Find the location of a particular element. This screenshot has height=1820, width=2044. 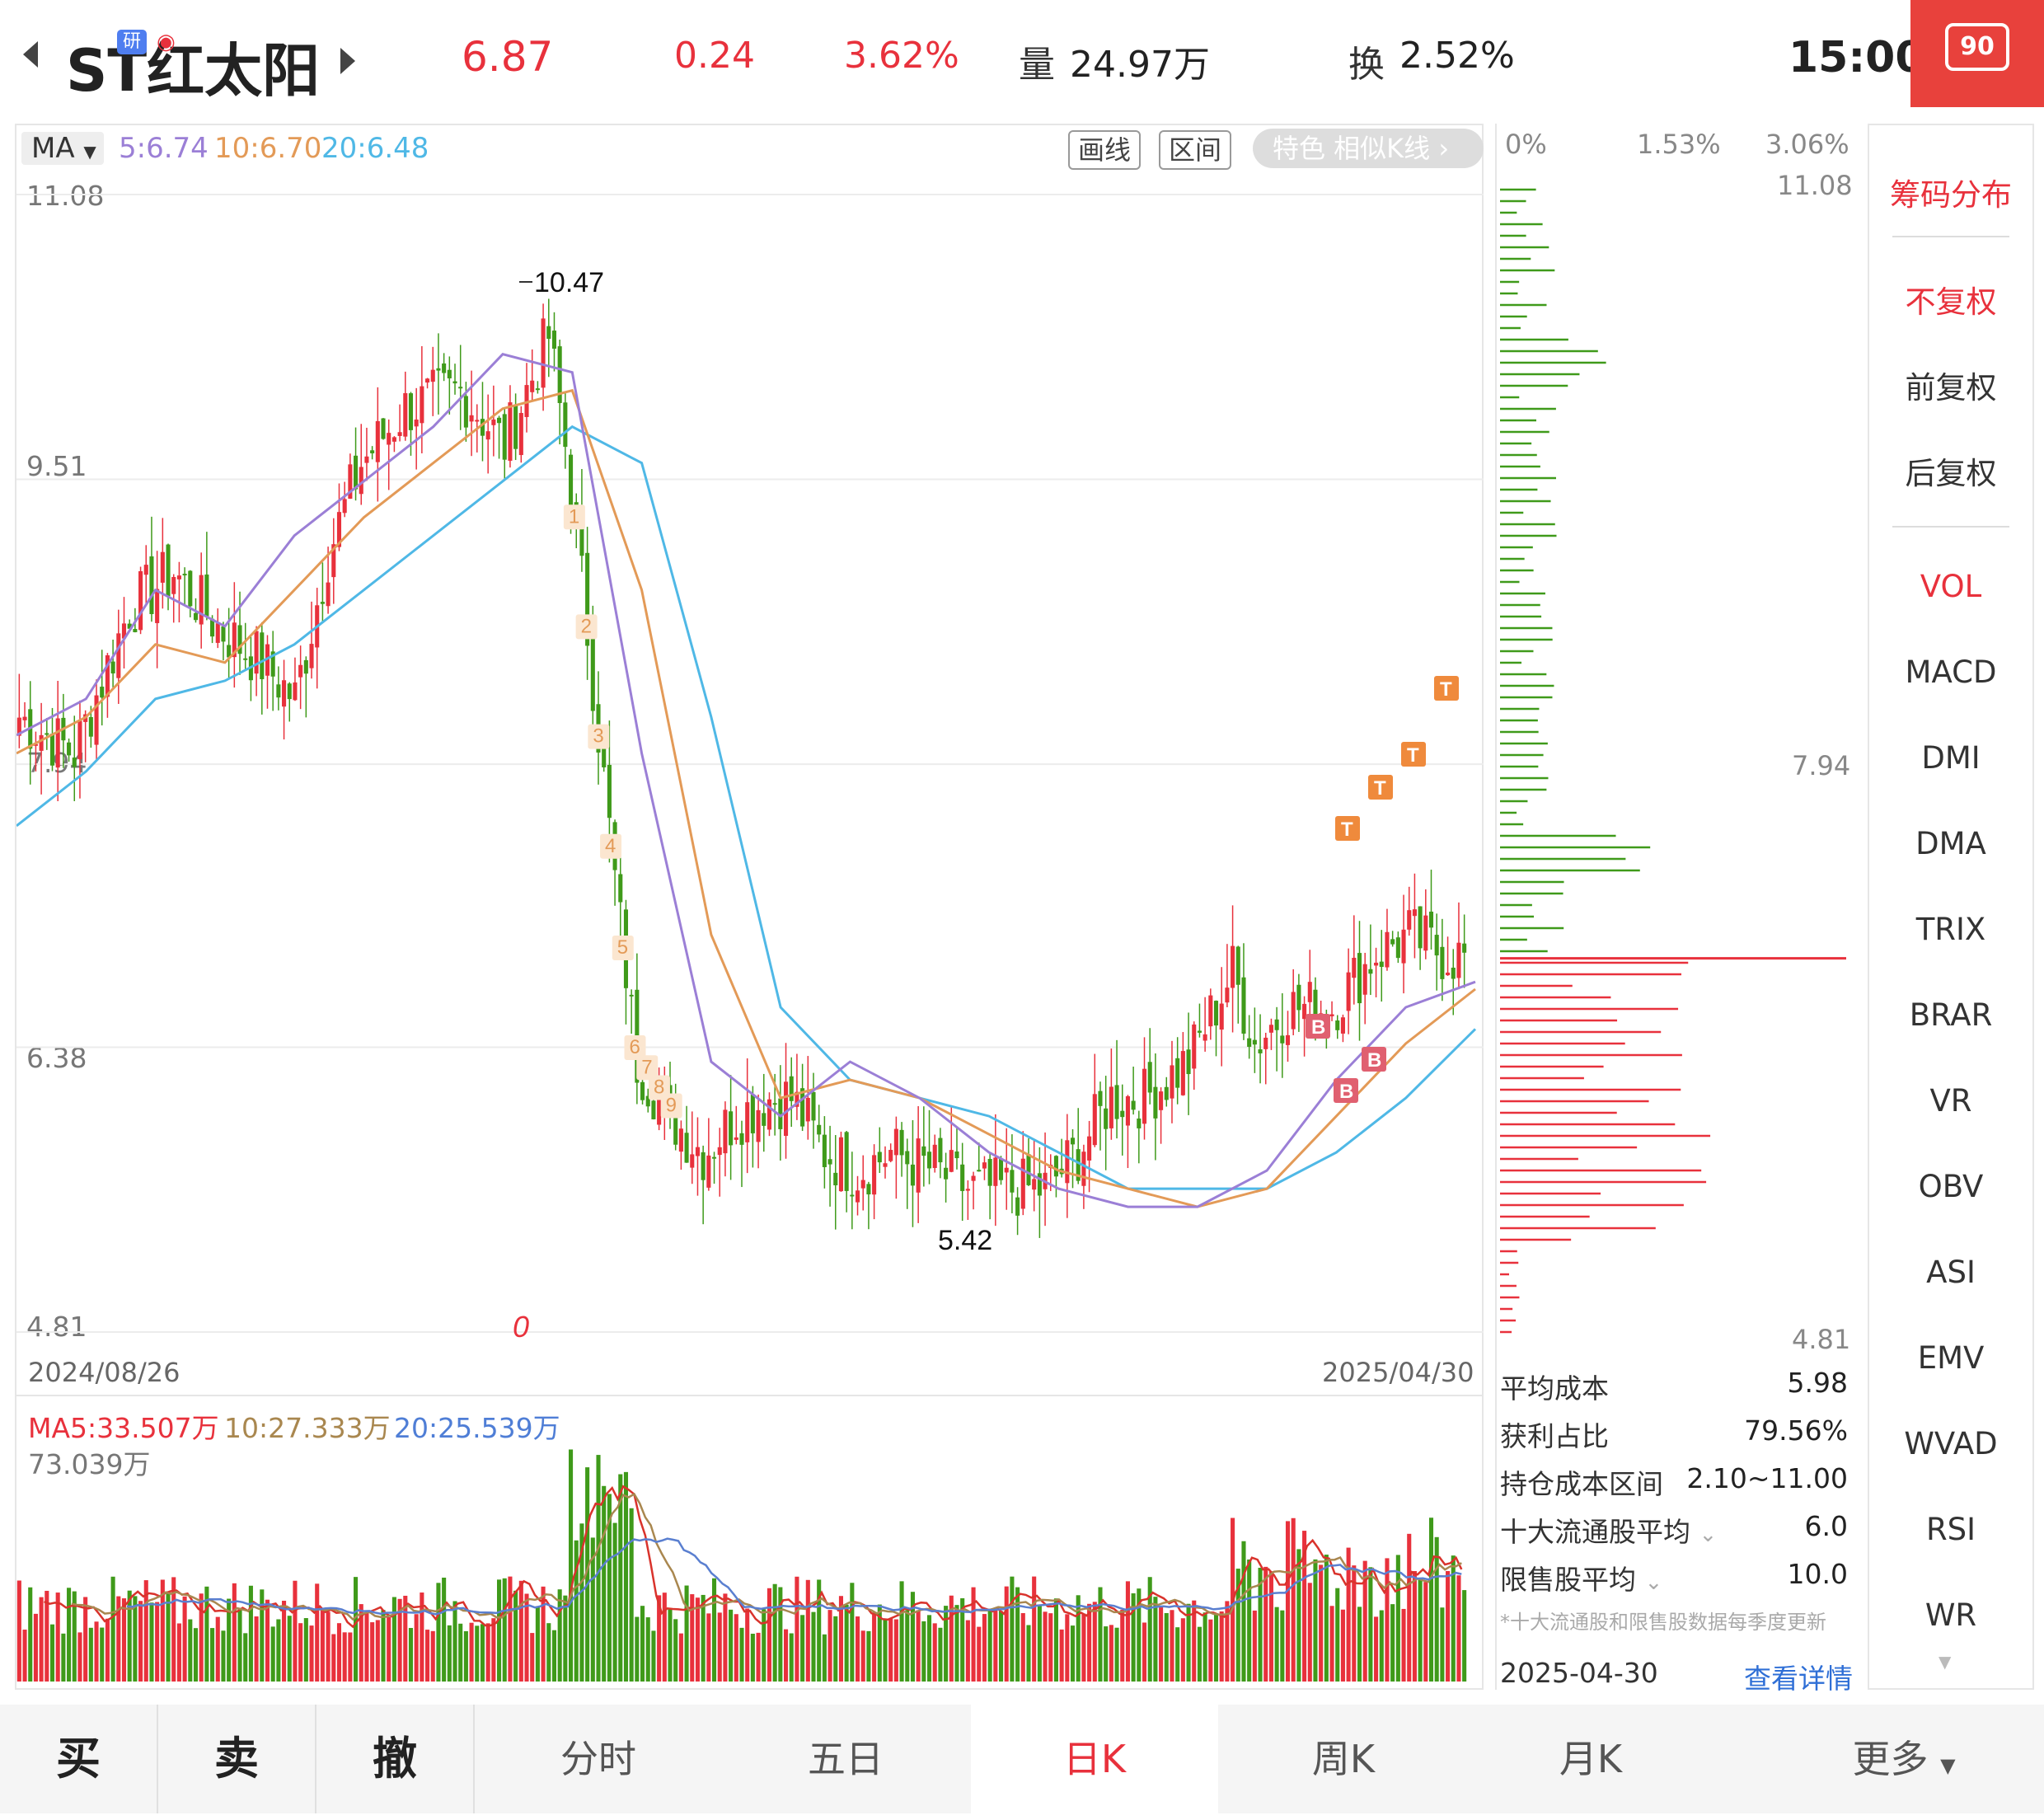

menu-chip-distribution: 筹码分布 is located at coordinates (1951, 195).